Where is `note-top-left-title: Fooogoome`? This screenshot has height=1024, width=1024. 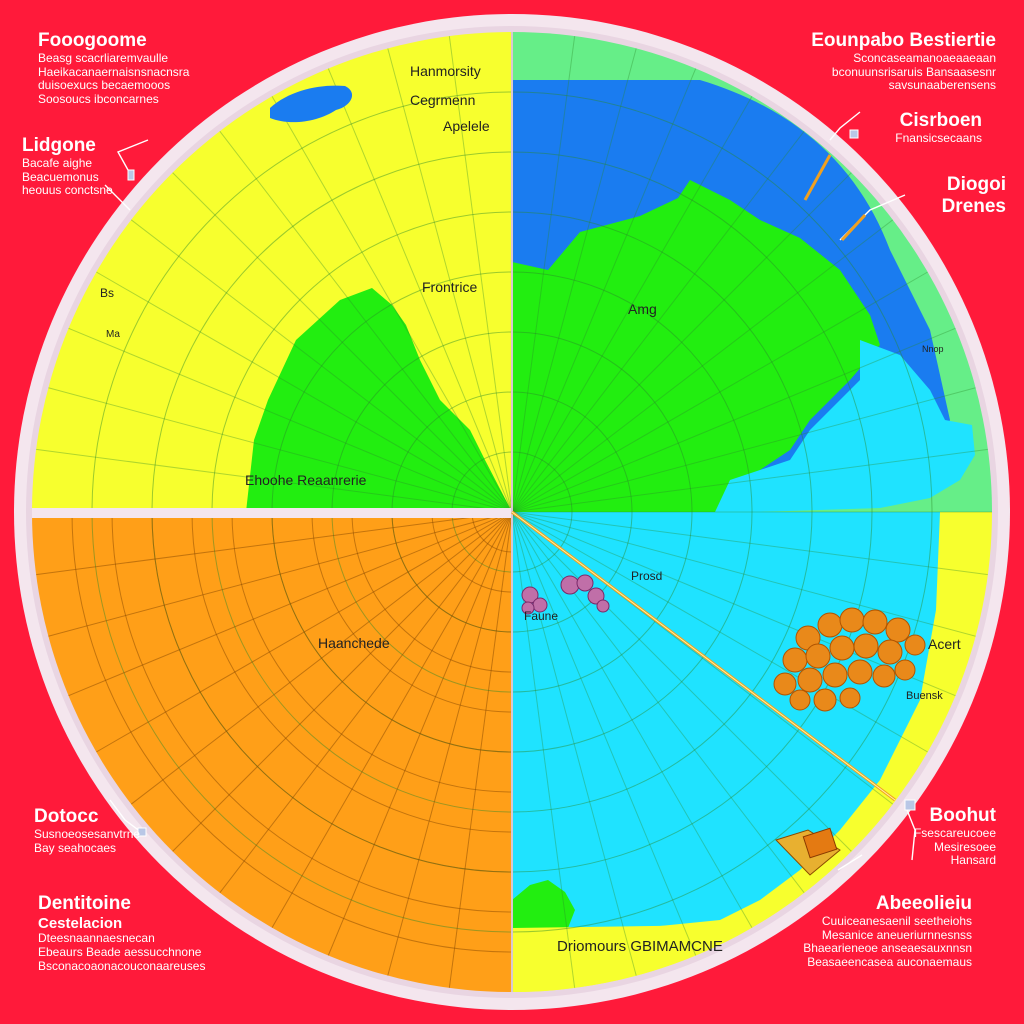
note-top-left-title: Fooogoome is located at coordinates (92, 40).